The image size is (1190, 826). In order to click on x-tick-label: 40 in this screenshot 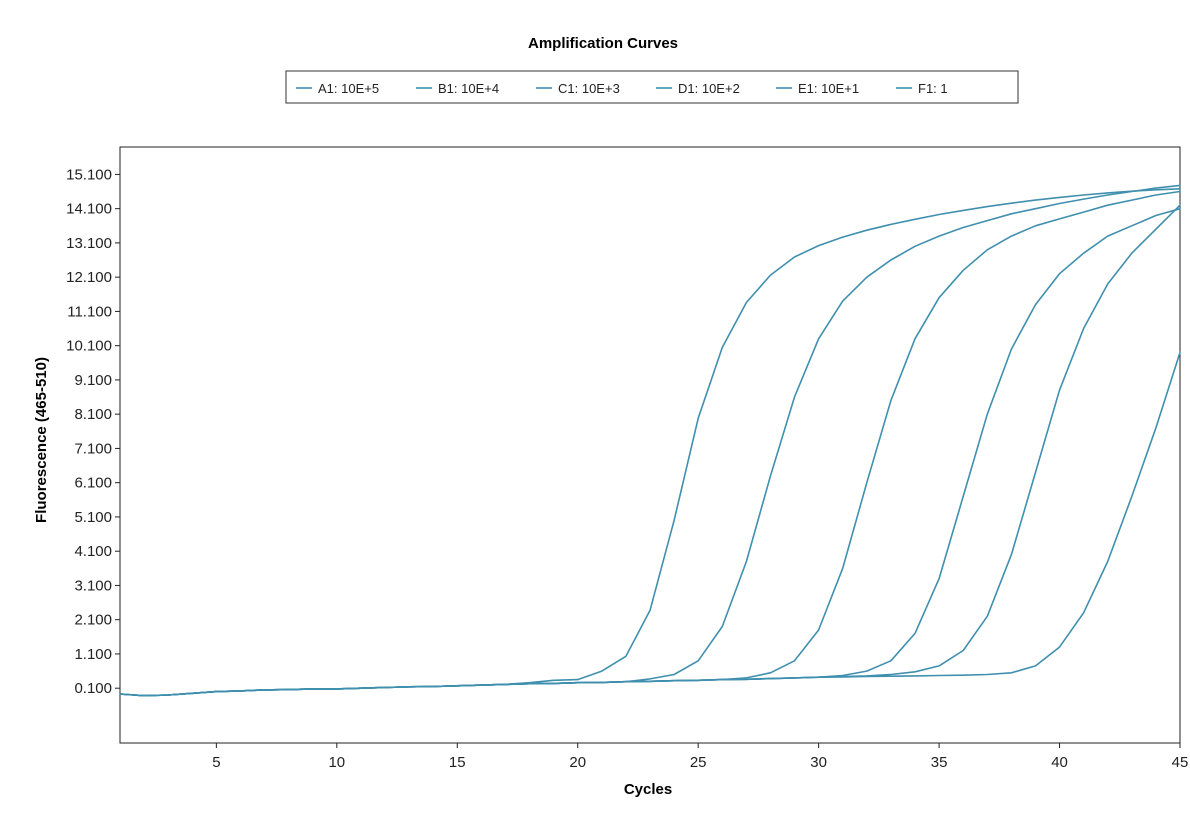, I will do `click(1059, 762)`.